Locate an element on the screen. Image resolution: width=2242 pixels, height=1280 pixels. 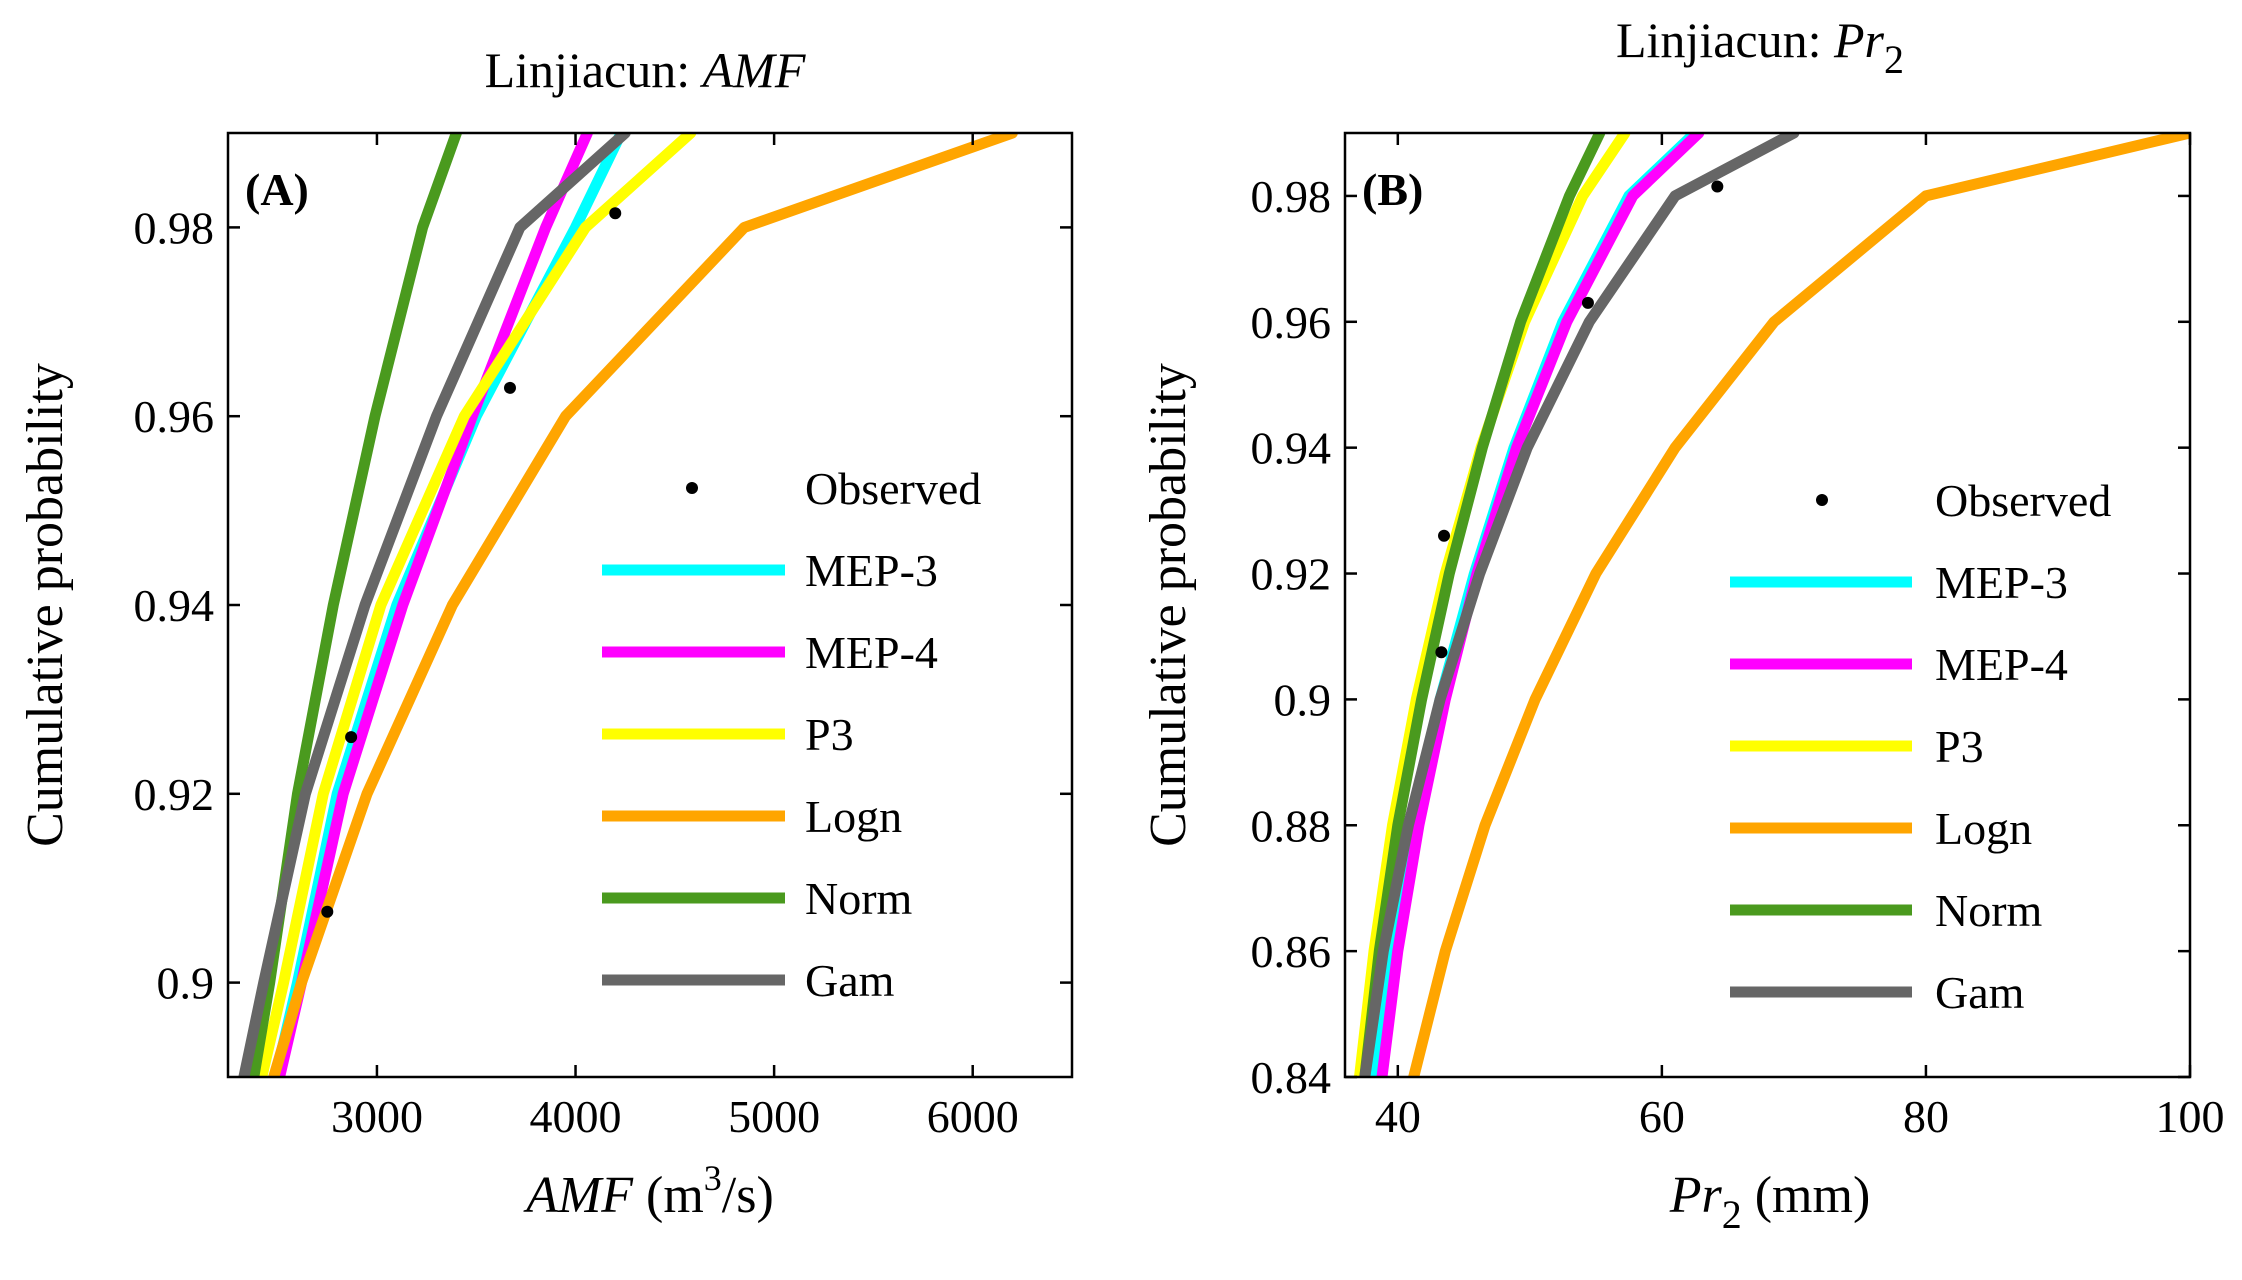
x-label-variable: AMF is located at coordinates (578, 1195).